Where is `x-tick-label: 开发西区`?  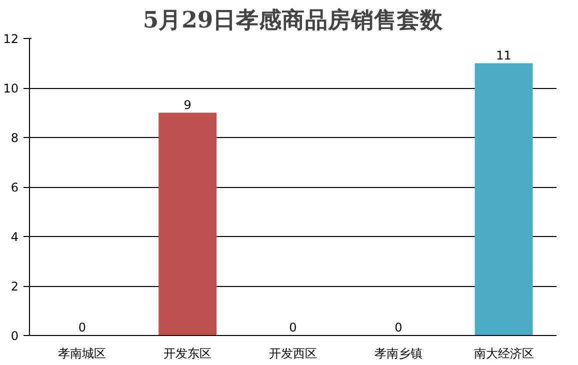 x-tick-label: 开发西区 is located at coordinates (293, 353).